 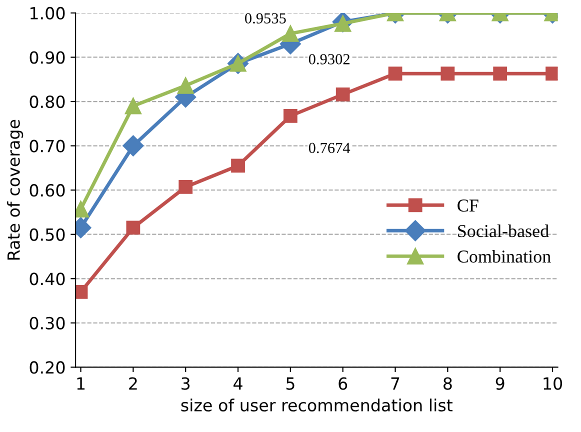 I want to click on annotation: 0.9302, so click(x=329, y=59).